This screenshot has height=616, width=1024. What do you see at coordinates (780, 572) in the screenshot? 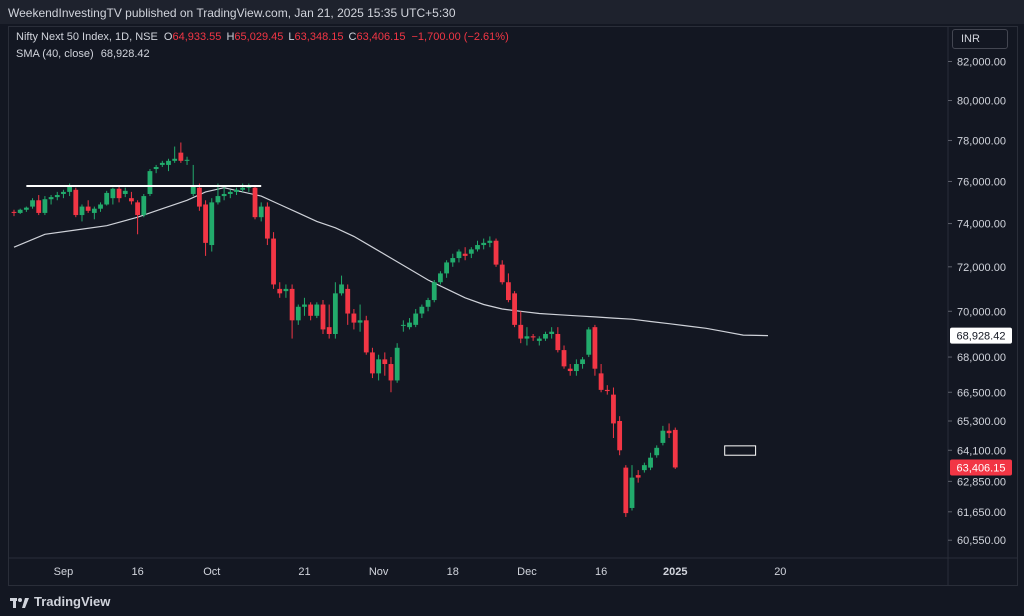
I see `x-tick-label-9: 20` at bounding box center [780, 572].